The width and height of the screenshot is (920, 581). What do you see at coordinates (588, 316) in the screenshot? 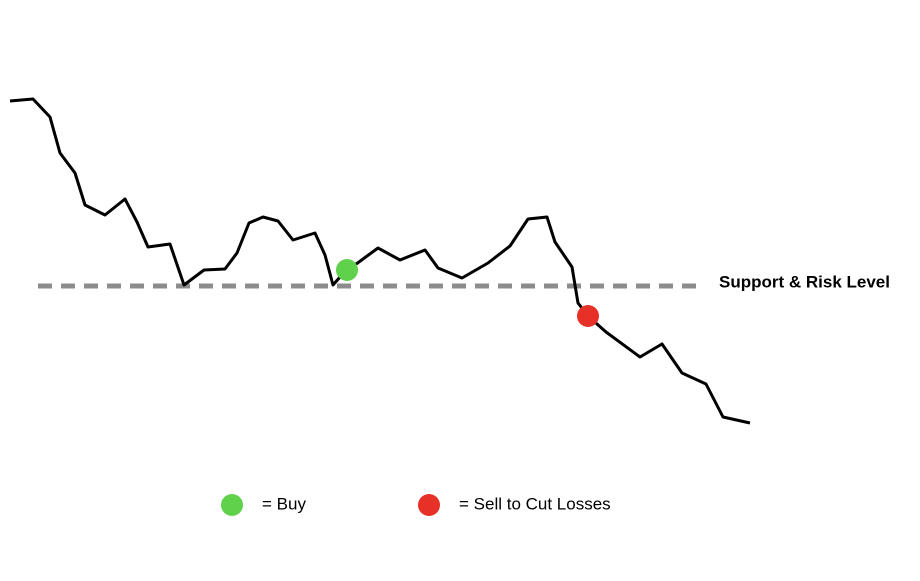
I see `sell-marker` at bounding box center [588, 316].